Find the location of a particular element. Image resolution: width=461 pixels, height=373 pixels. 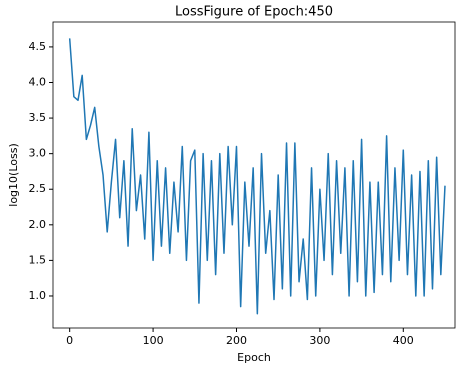

x-axis-label: Epoch is located at coordinates (254, 357).